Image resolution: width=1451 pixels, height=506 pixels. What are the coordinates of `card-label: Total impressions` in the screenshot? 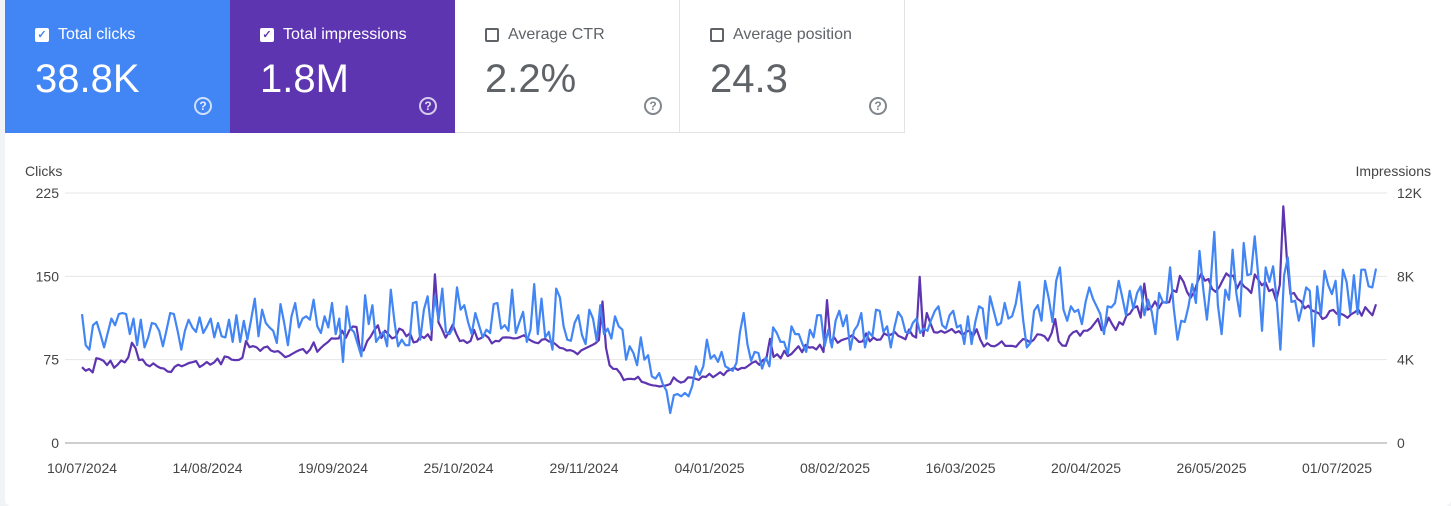 It's located at (345, 34).